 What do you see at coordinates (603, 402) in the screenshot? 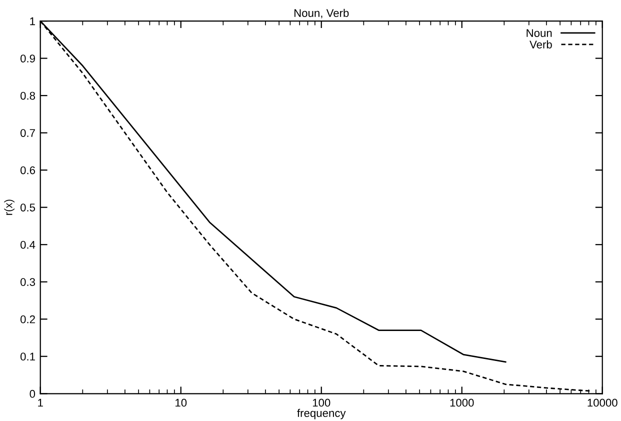
I see `x-tick-label: 10000` at bounding box center [603, 402].